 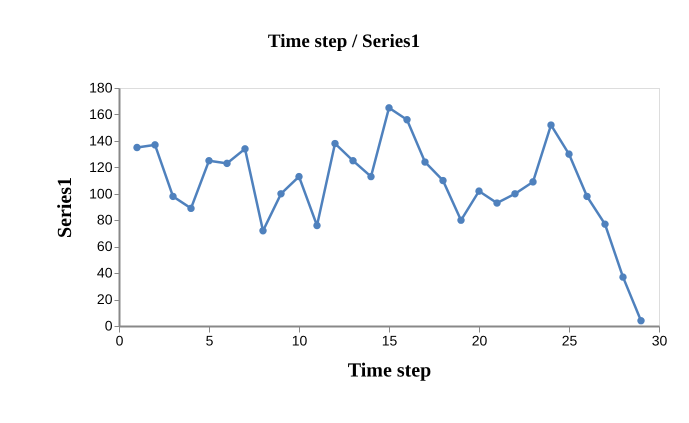 I want to click on x-tick-label: 5, so click(x=210, y=340).